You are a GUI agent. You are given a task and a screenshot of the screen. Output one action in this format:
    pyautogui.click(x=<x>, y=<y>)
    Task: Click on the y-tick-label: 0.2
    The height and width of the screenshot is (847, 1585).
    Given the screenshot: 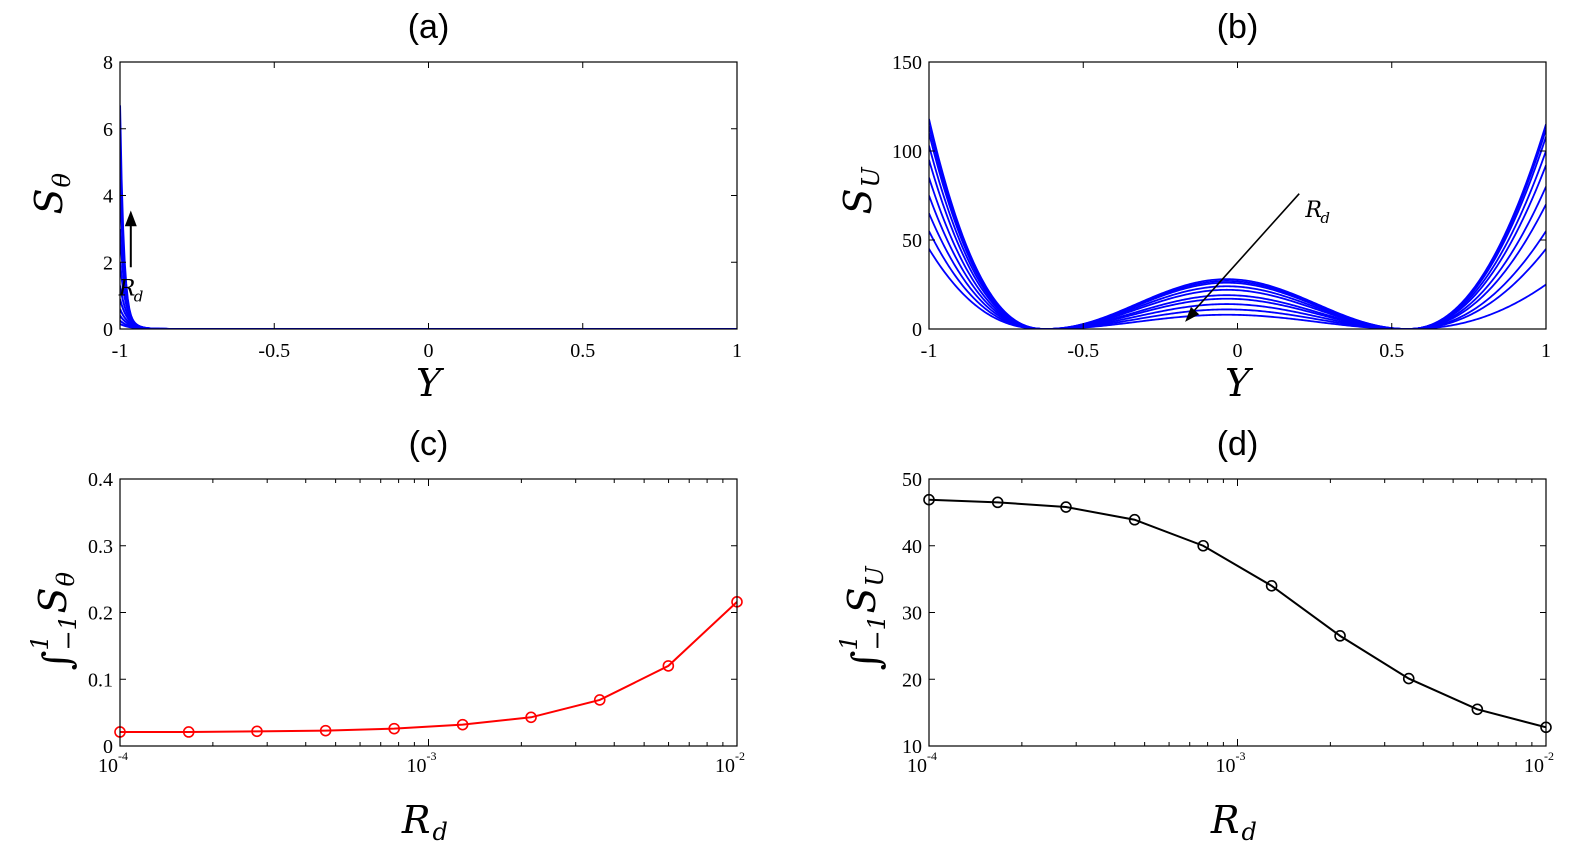 What is the action you would take?
    pyautogui.click(x=100, y=614)
    